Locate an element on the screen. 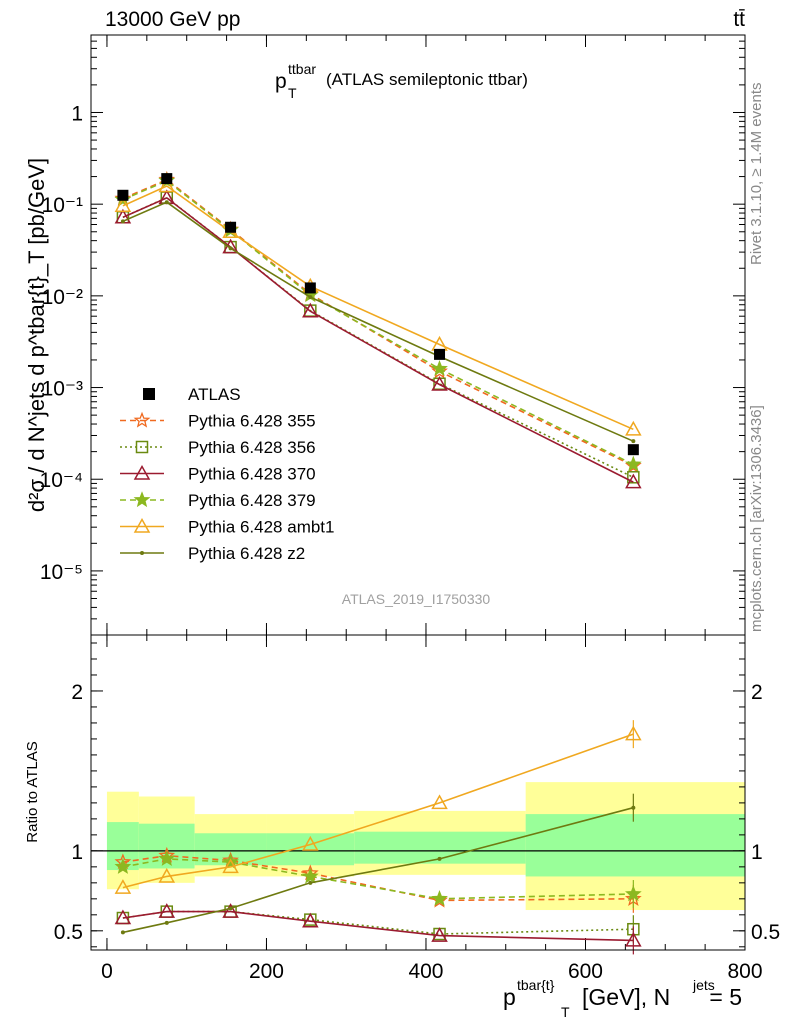 The image size is (786, 1024). ratio-y-tick-label-right: 0.5 is located at coordinates (765, 932).